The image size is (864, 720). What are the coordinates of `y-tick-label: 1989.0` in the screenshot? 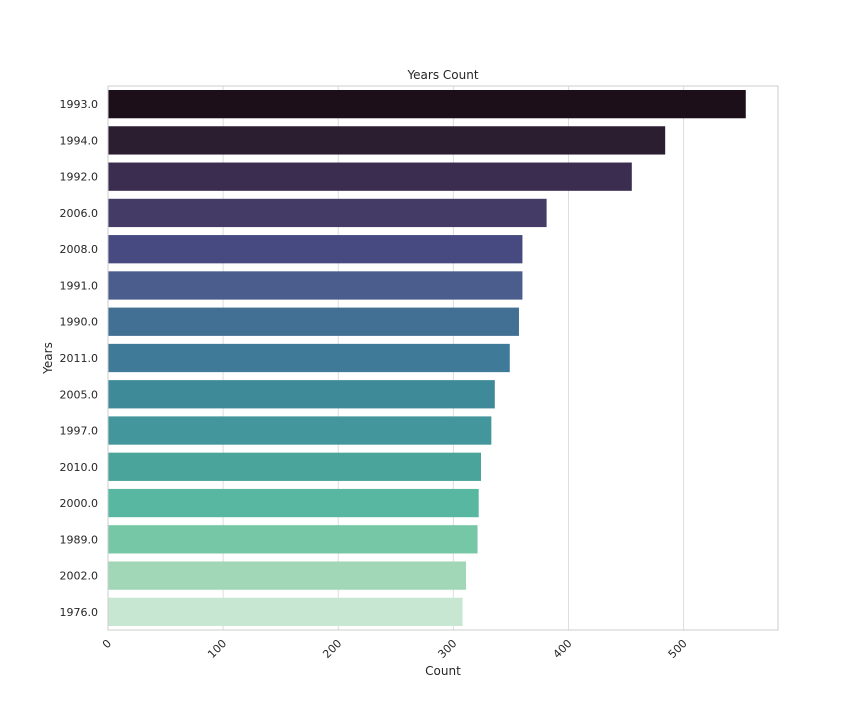 It's located at (79, 539).